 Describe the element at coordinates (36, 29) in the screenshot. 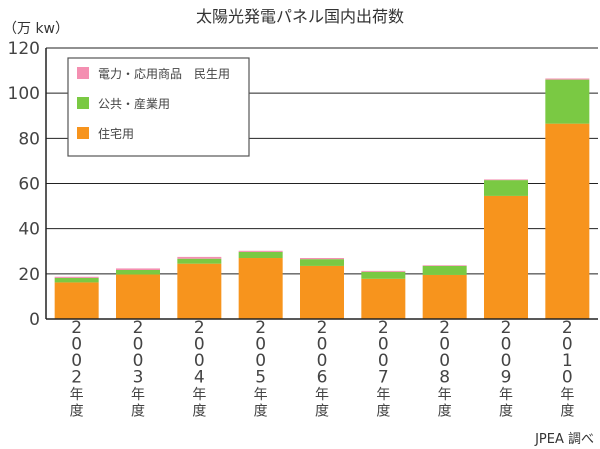

I see `y-axis-unit-label: （万 kw）` at that location.